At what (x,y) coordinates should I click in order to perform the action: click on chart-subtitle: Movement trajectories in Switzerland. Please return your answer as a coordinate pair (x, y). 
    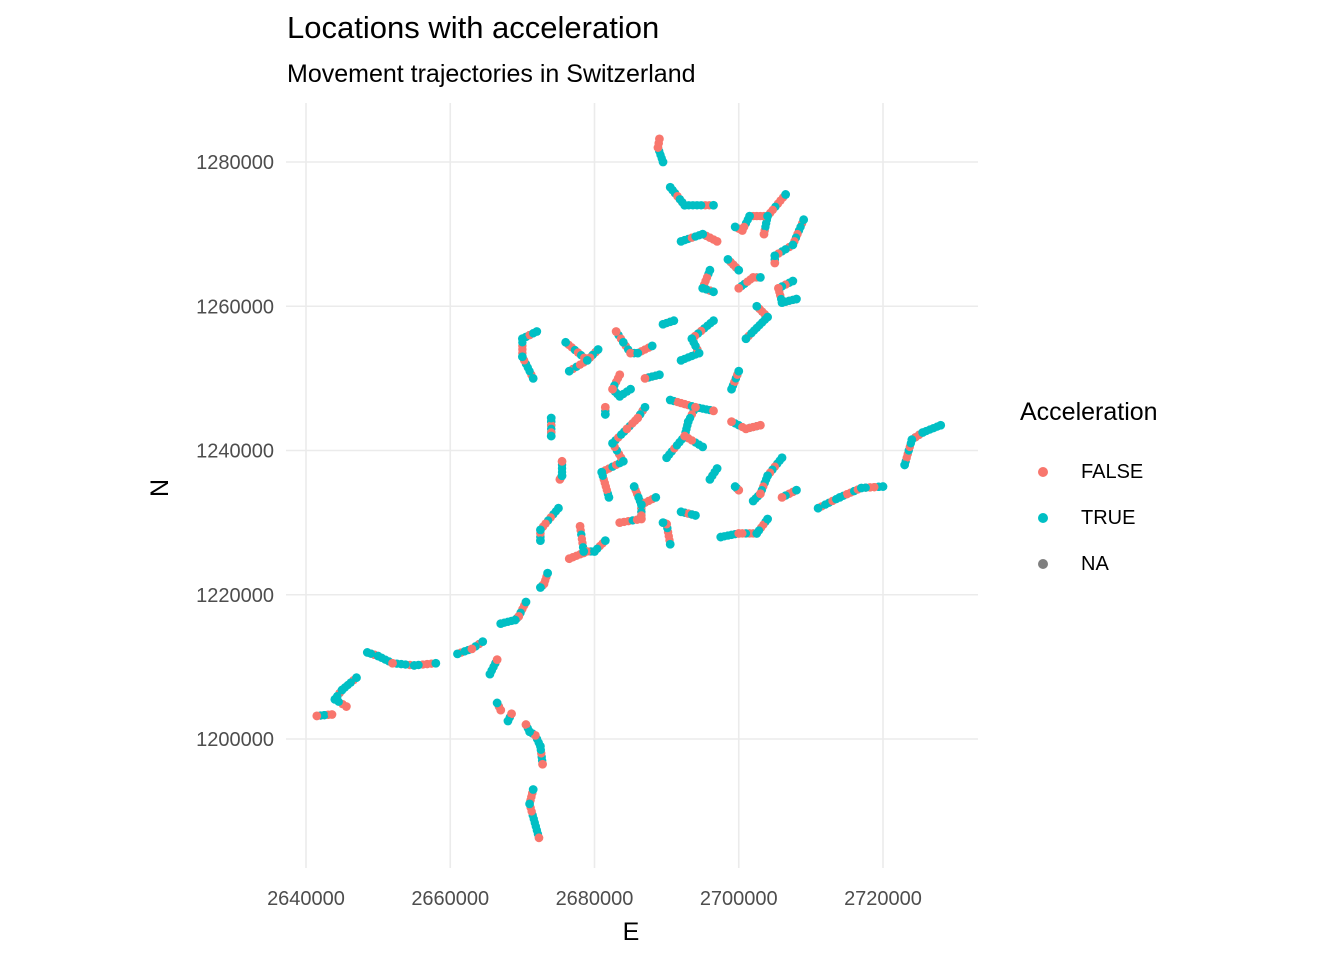
    Looking at the image, I should click on (491, 74).